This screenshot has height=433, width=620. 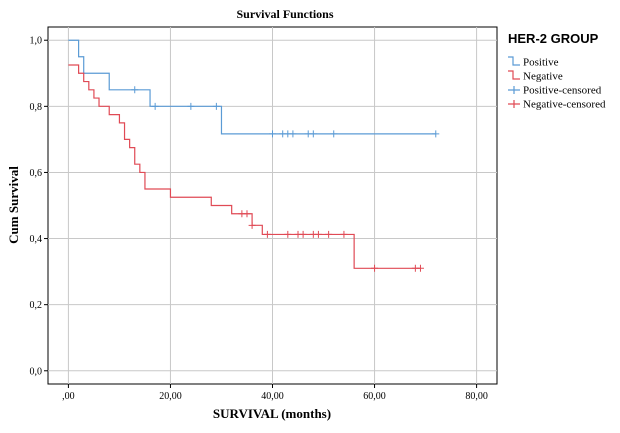 I want to click on y-tick-label: 1,0, so click(x=36, y=41).